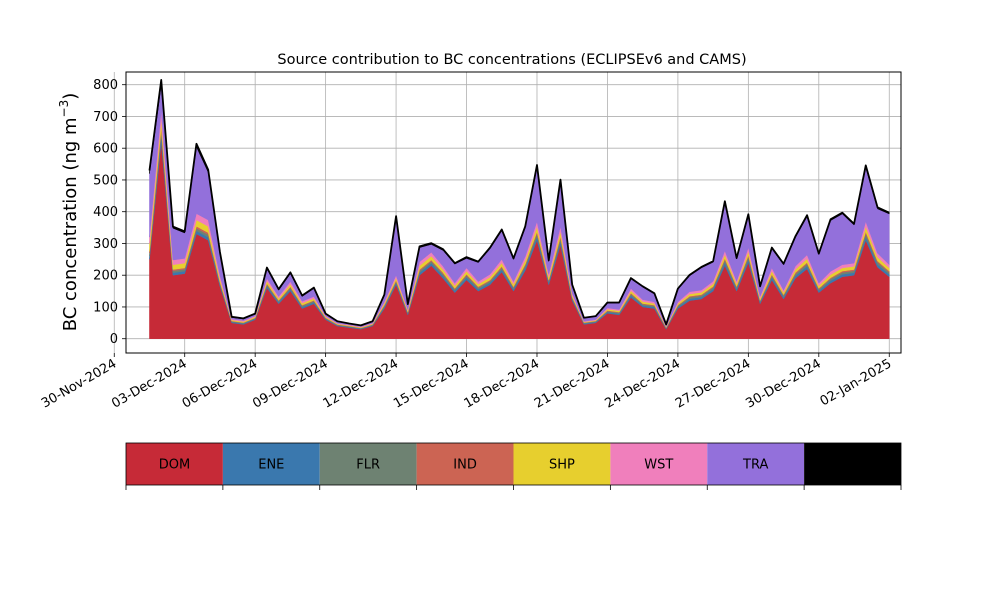 This screenshot has width=1000, height=600. What do you see at coordinates (713, 383) in the screenshot?
I see `x-tick-label: 27-Dec-2024` at bounding box center [713, 383].